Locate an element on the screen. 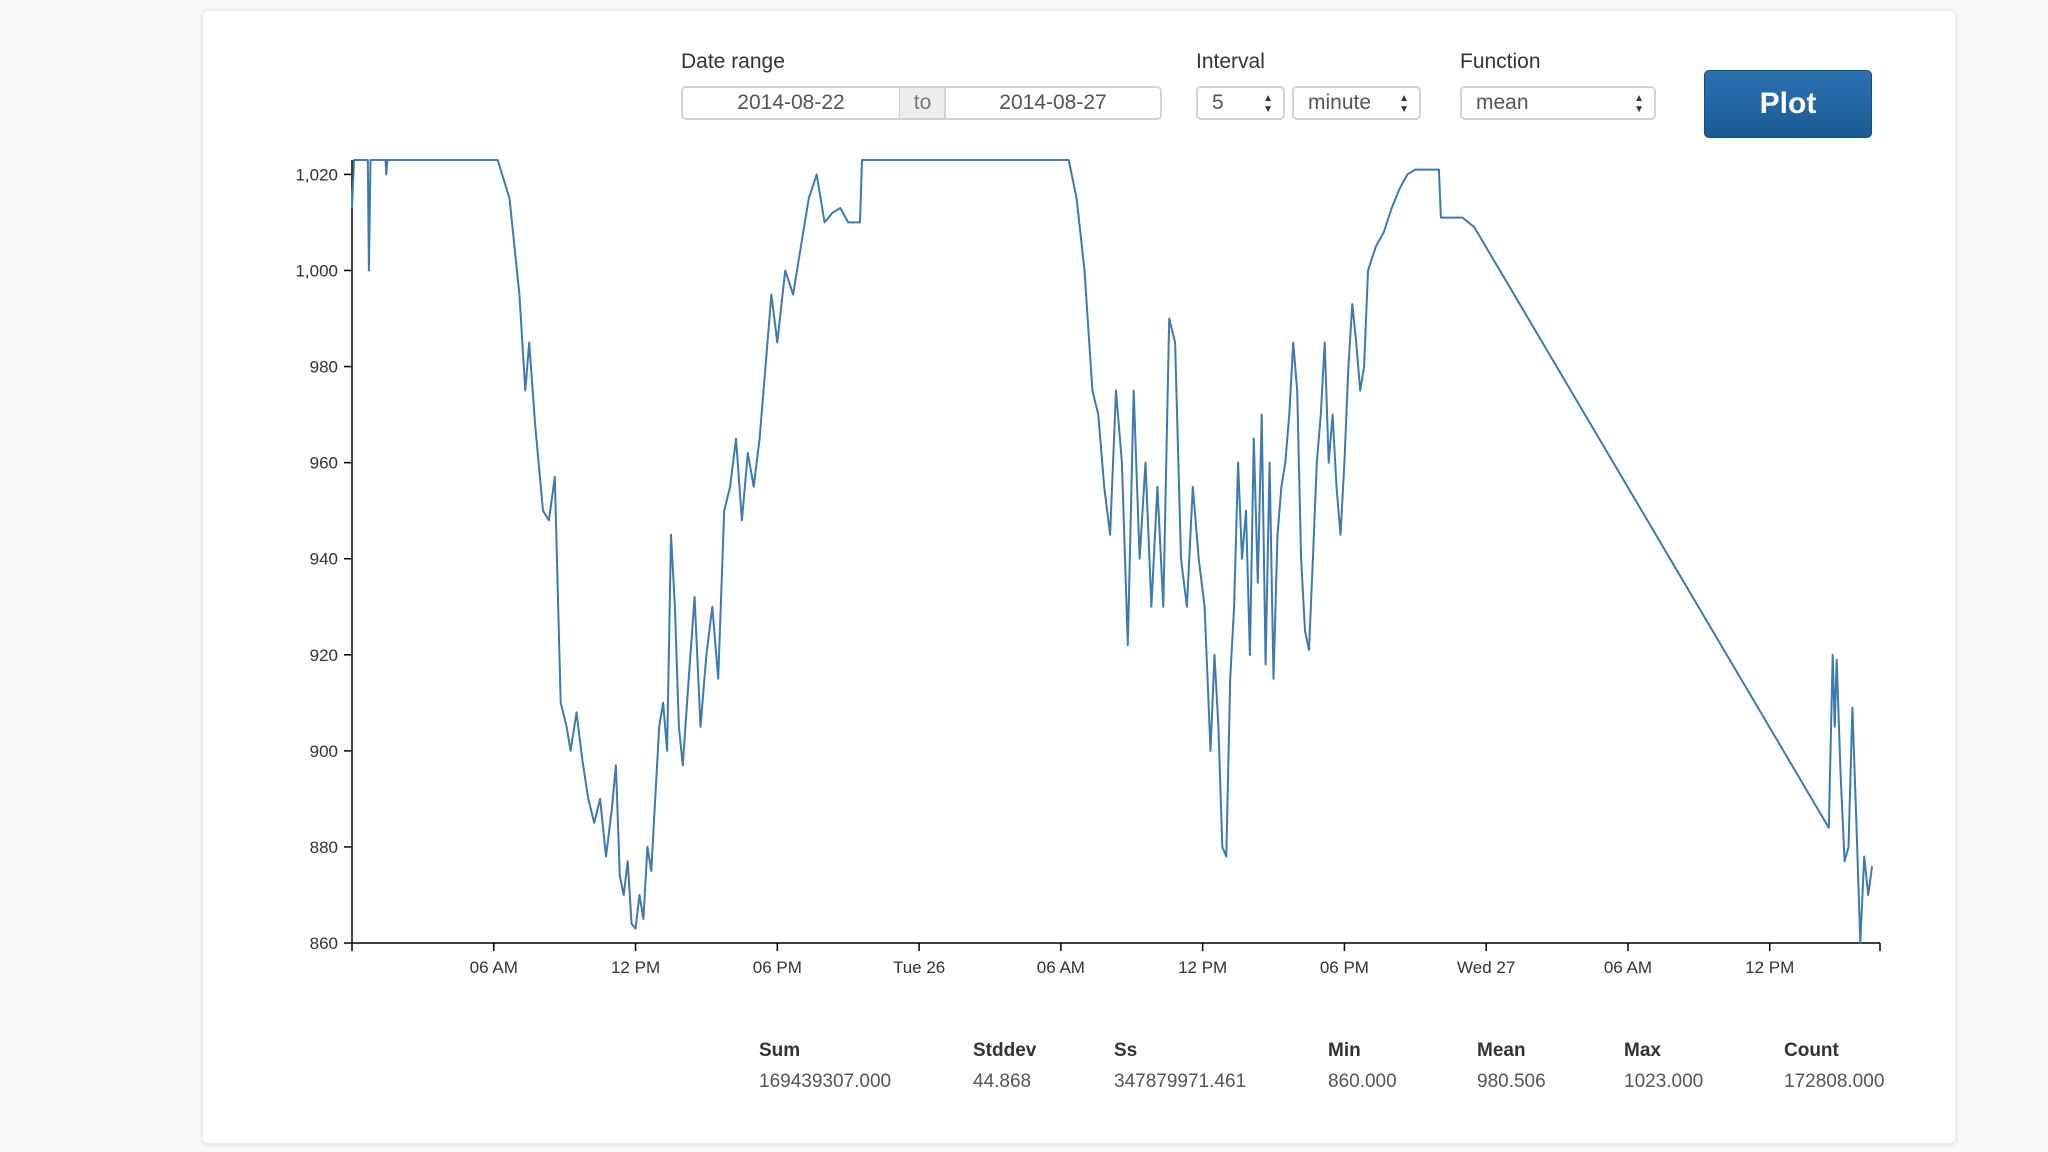 The height and width of the screenshot is (1152, 2048). y-tick-label: 1,020 is located at coordinates (316, 174).